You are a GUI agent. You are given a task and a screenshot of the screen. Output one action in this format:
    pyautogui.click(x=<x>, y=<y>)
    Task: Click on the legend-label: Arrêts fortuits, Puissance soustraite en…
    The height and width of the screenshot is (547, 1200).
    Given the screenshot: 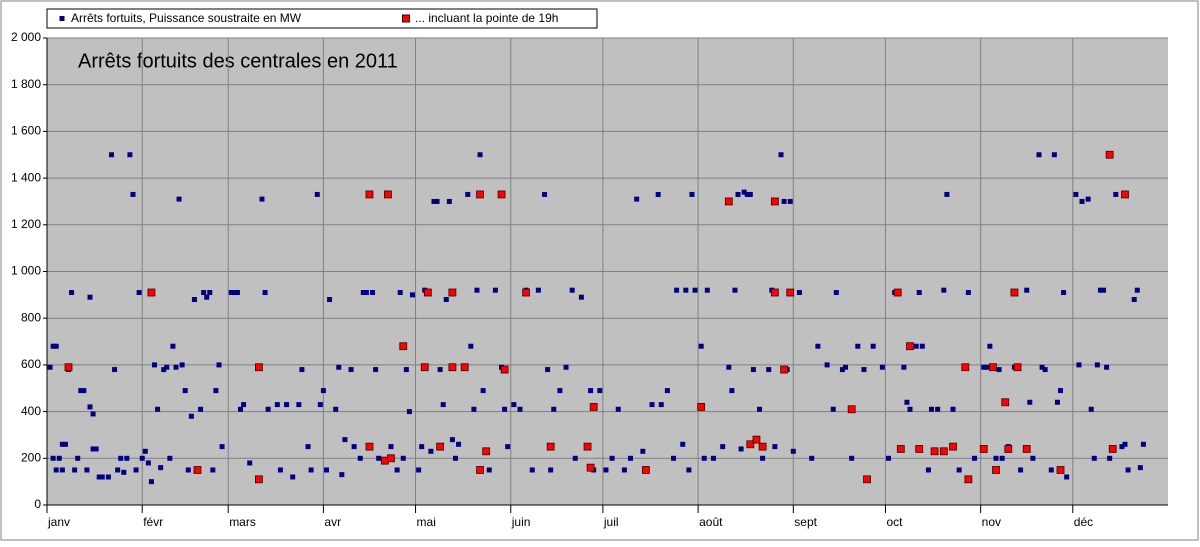 What is the action you would take?
    pyautogui.click(x=186, y=18)
    